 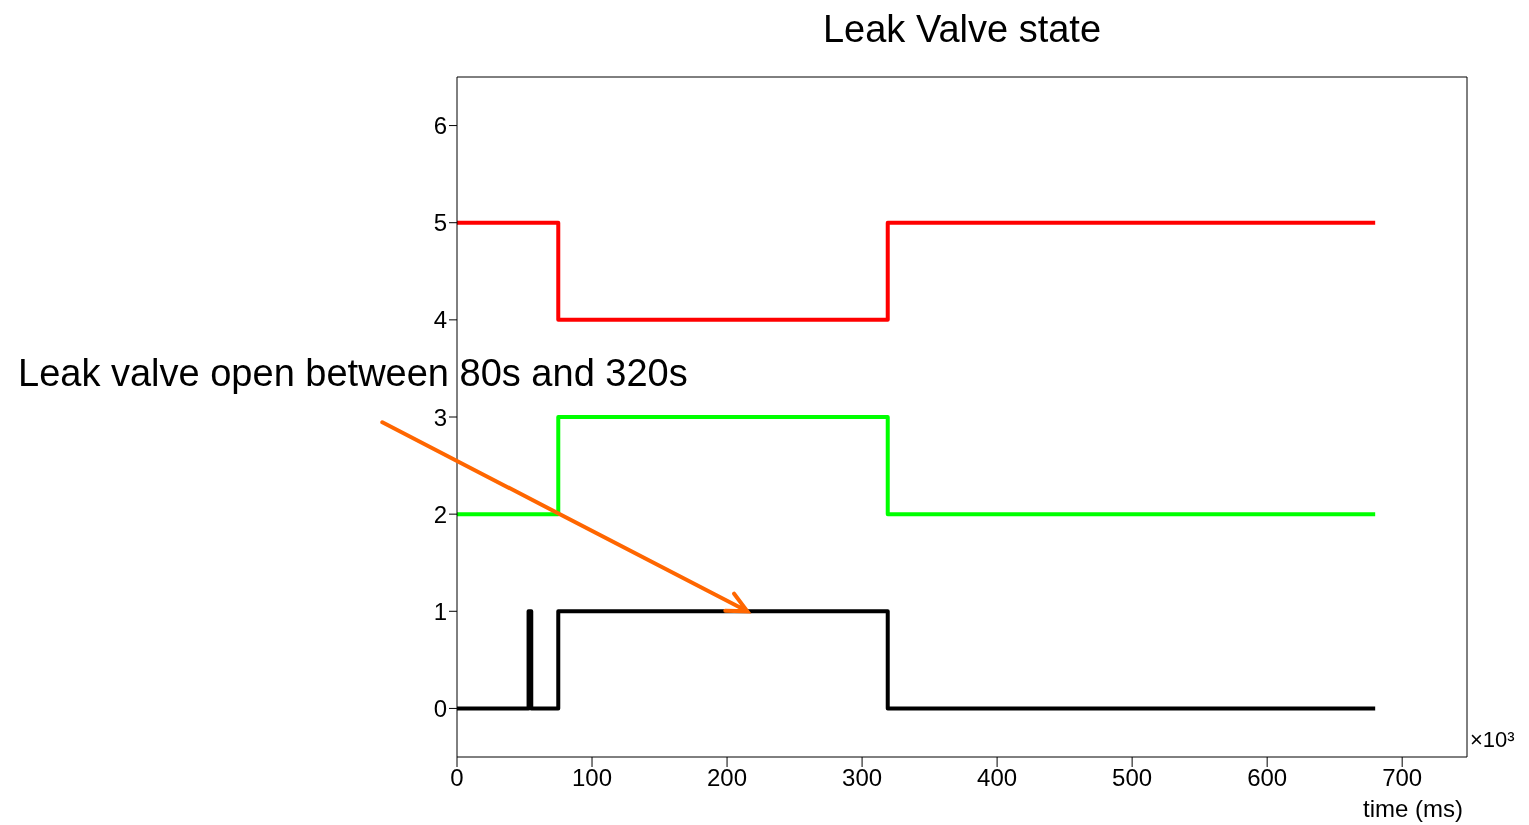 I want to click on x-tick-label: 500, so click(x=1132, y=778).